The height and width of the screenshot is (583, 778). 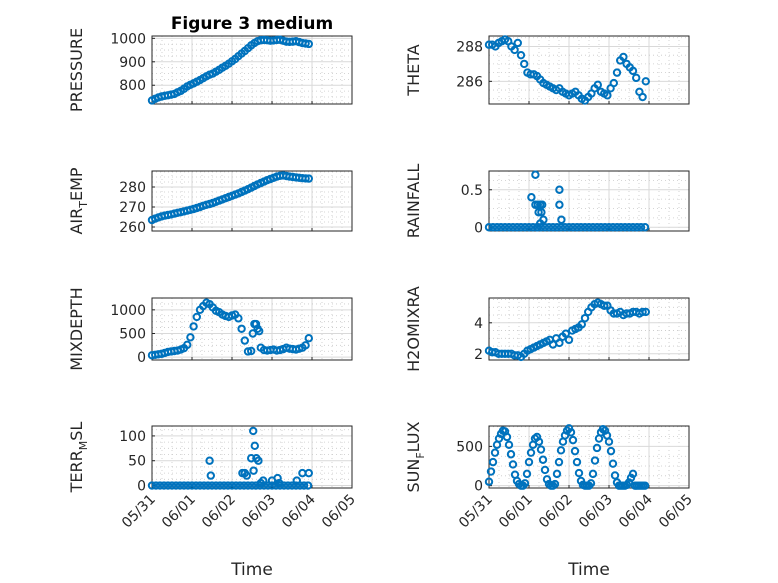 I want to click on y-tick-label: 4, so click(x=478, y=324).